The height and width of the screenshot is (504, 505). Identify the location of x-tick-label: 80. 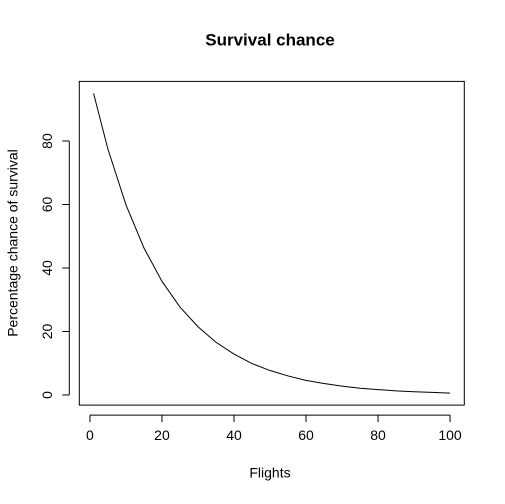
(378, 435).